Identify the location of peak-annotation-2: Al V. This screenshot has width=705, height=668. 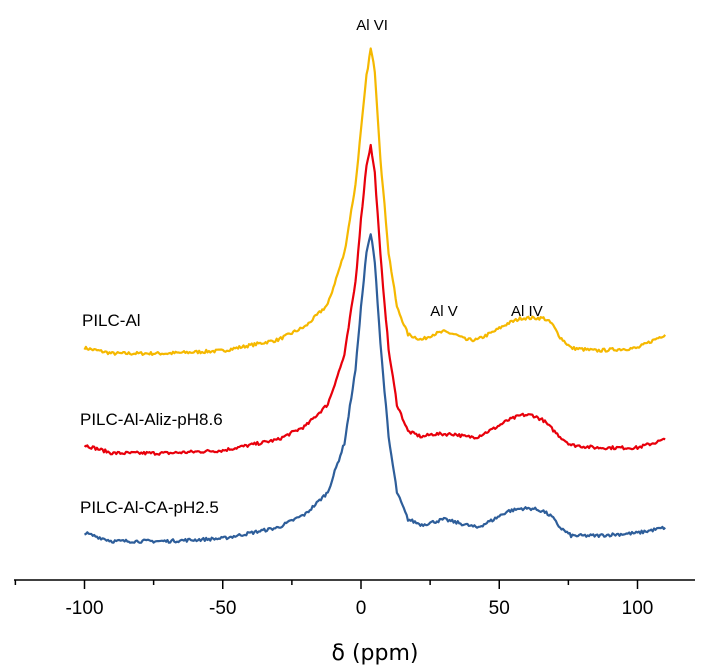
(444, 311).